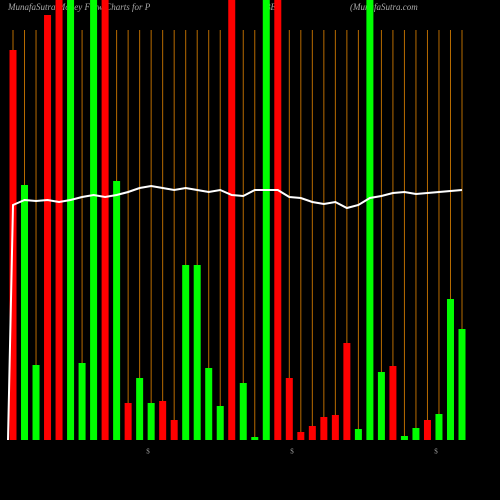 Image resolution: width=500 pixels, height=500 pixels. I want to click on chart-title: BE, so click(270, 7).